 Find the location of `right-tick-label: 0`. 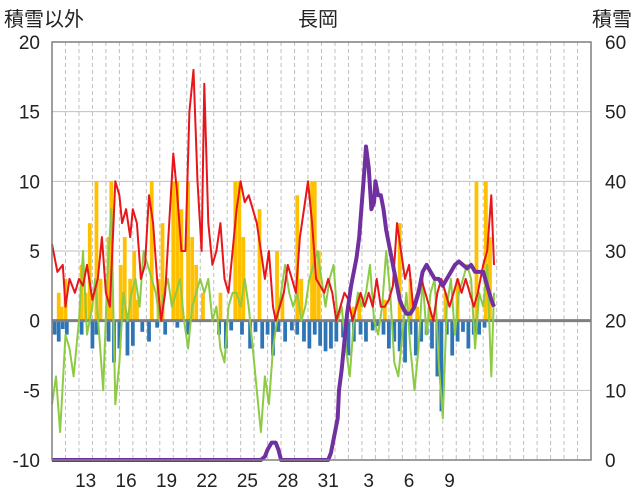

right-tick-label: 0 is located at coordinates (610, 461).